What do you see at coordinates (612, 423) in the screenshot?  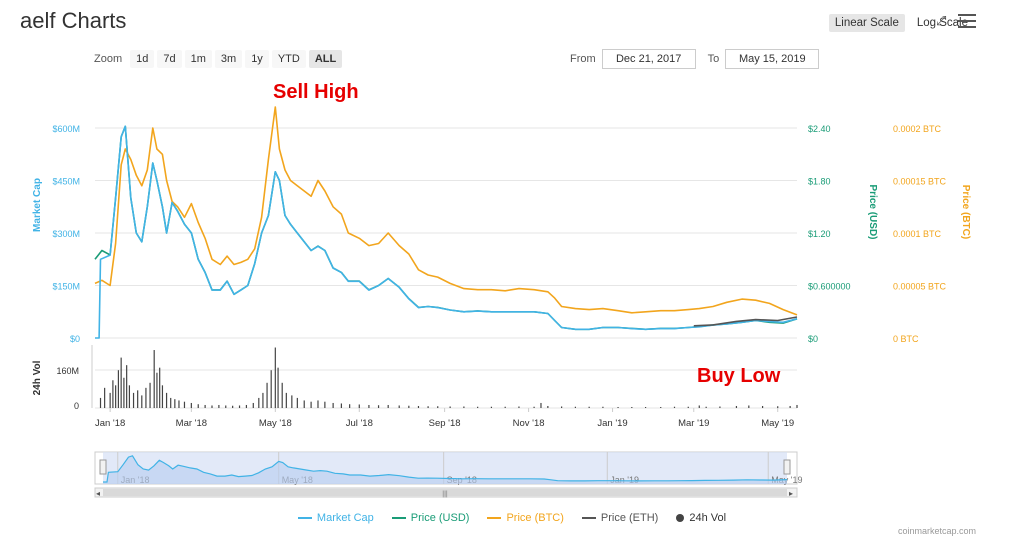 I see `x-tick-label: Jan '19` at bounding box center [612, 423].